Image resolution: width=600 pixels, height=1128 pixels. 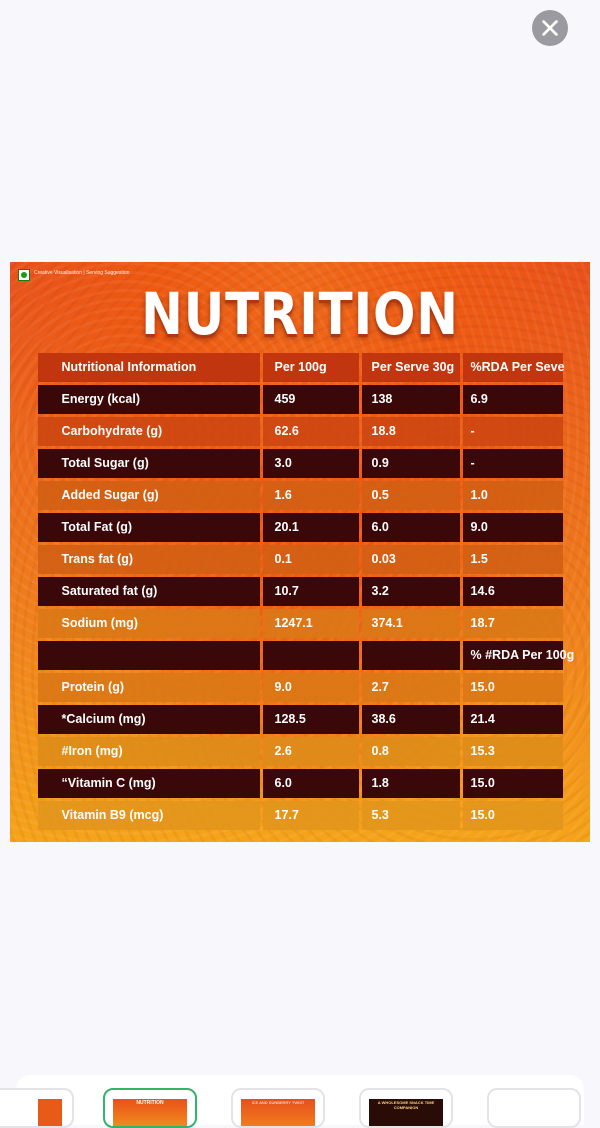 I want to click on close-button, so click(x=550, y=28).